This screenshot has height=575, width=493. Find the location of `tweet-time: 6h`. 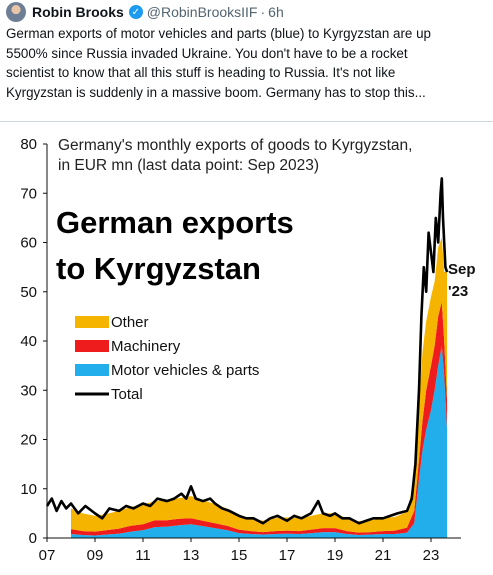

tweet-time: 6h is located at coordinates (276, 12).